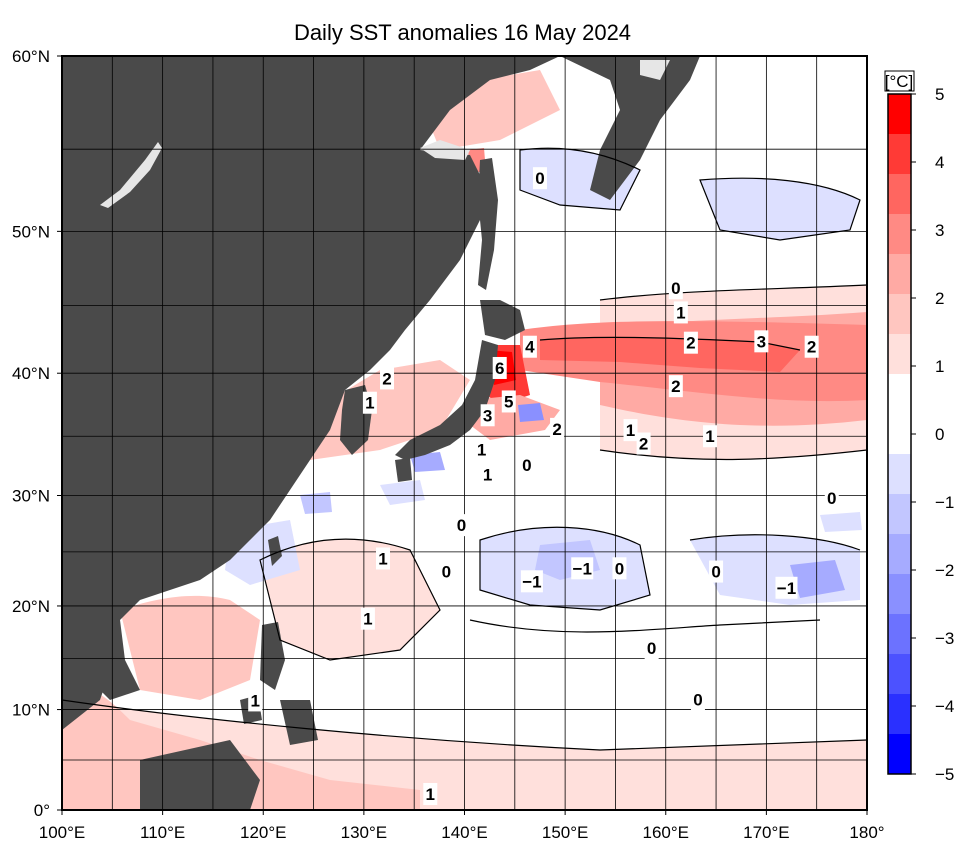 Image resolution: width=960 pixels, height=850 pixels. Describe the element at coordinates (31, 56) in the screenshot. I see `latitude-tick-label: 60°N` at that location.